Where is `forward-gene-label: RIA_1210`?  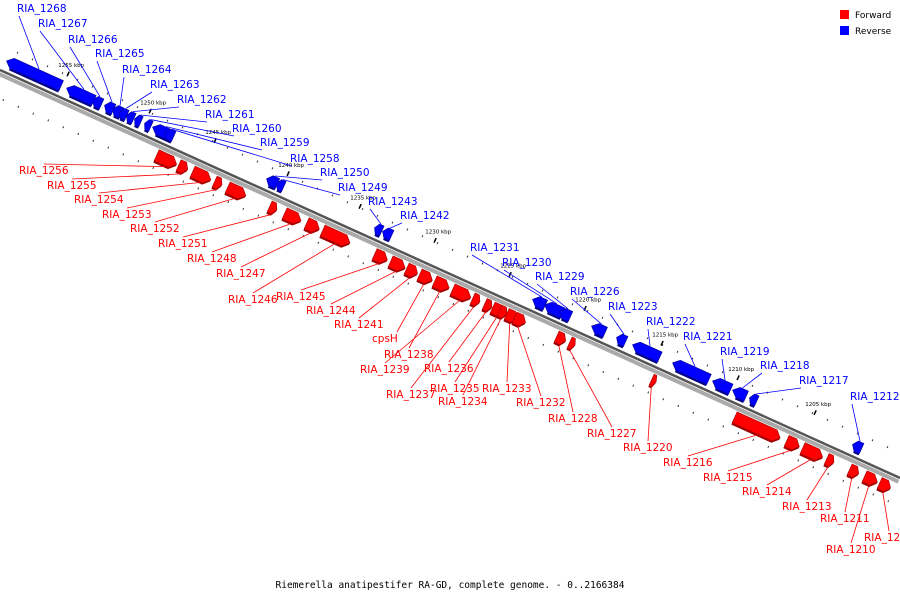 forward-gene-label: RIA_1210 is located at coordinates (851, 550).